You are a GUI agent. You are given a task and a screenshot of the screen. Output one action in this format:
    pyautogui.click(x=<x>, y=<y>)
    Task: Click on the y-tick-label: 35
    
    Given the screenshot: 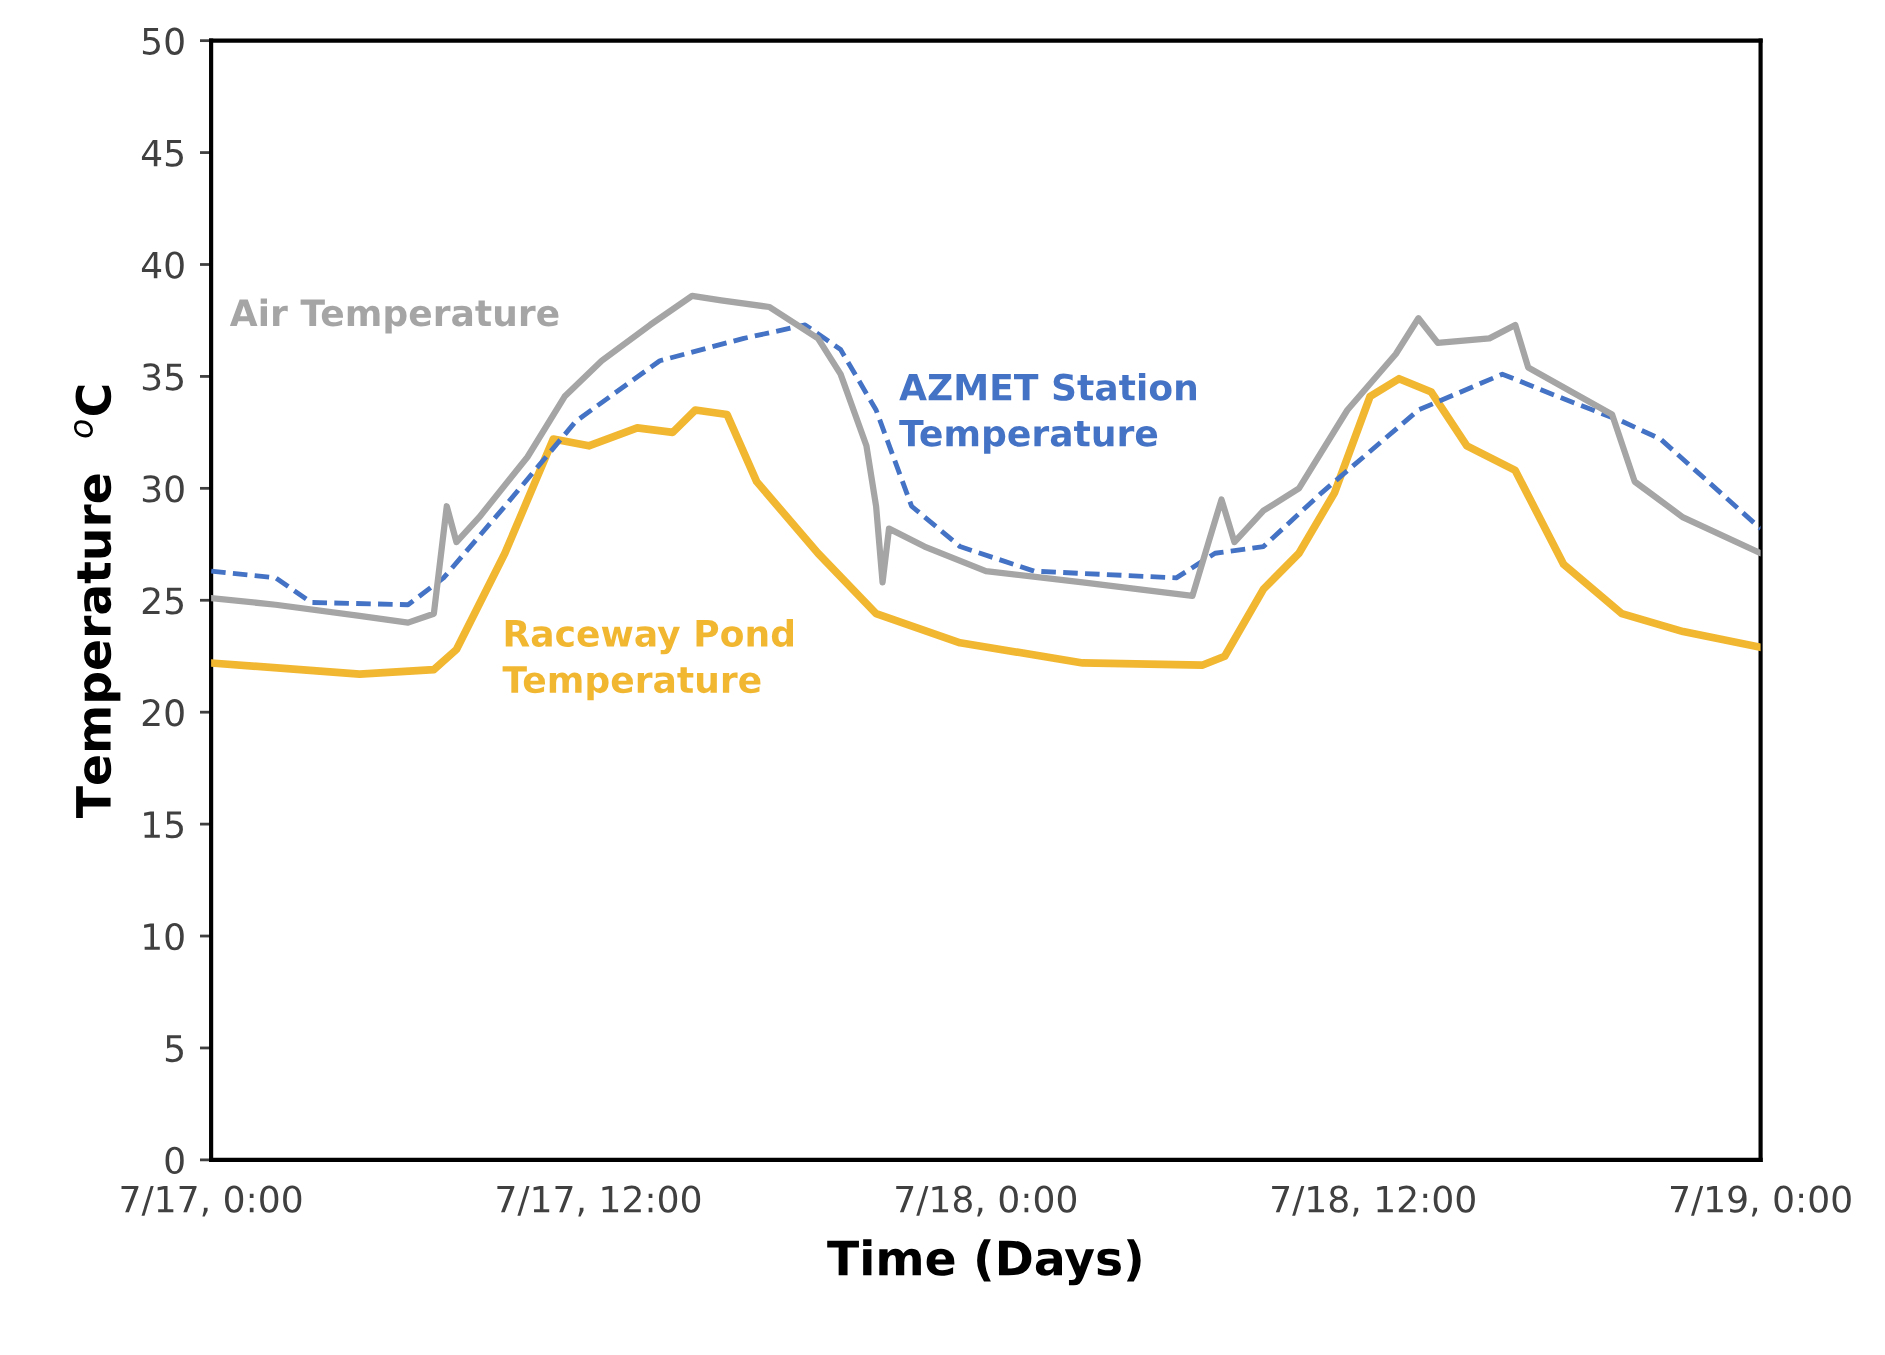 What is the action you would take?
    pyautogui.click(x=162, y=377)
    